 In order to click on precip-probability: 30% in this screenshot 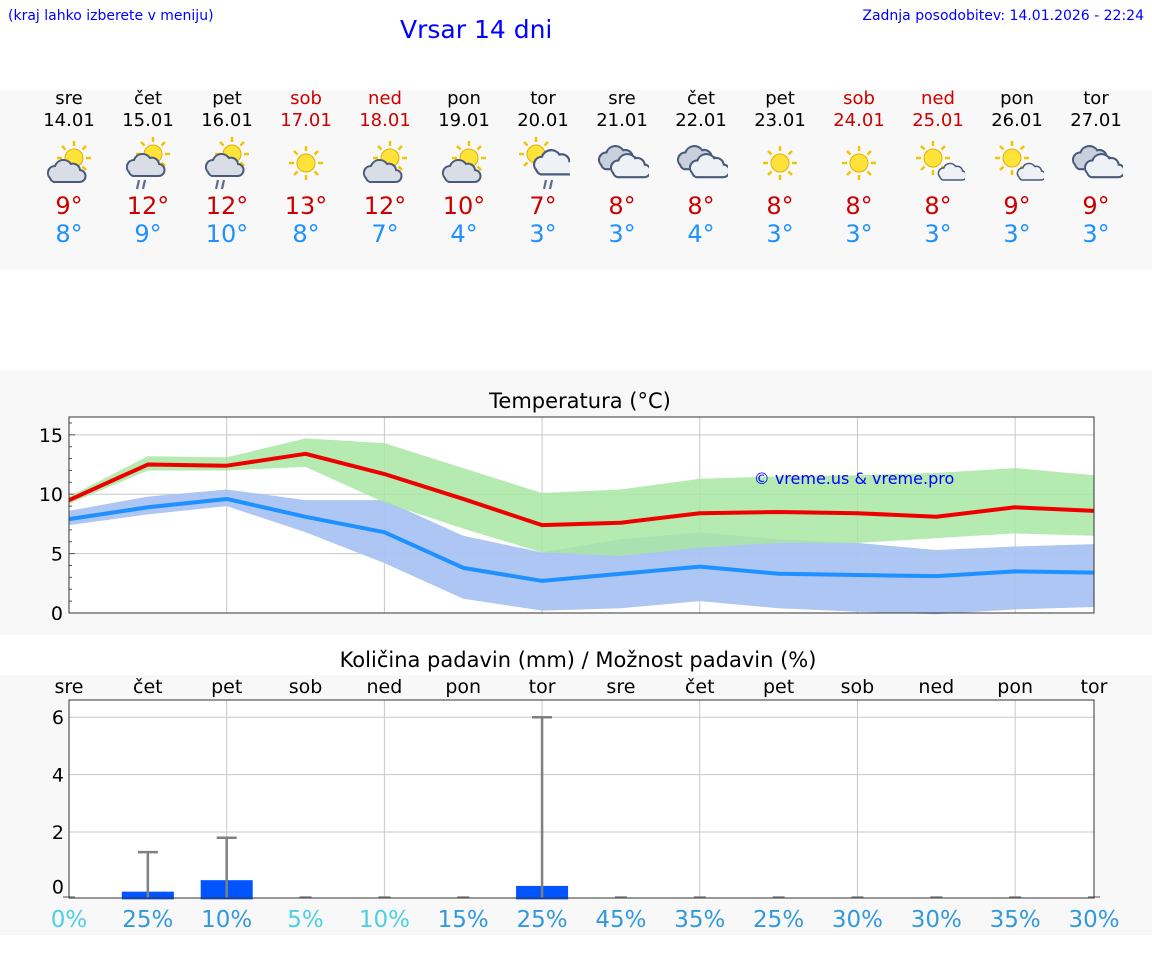, I will do `click(857, 920)`.